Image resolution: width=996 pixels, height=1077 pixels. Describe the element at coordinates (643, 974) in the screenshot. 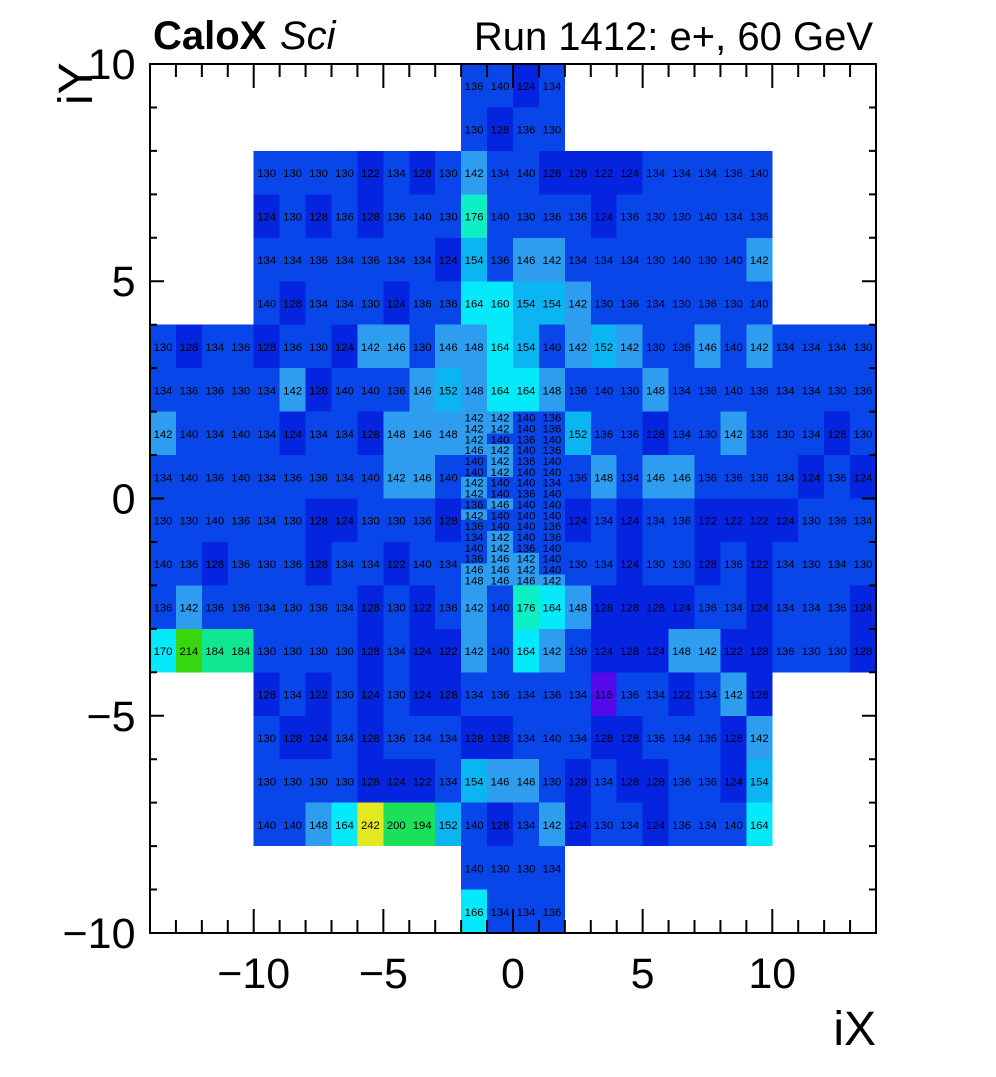

I see `svg-text: 5` at that location.